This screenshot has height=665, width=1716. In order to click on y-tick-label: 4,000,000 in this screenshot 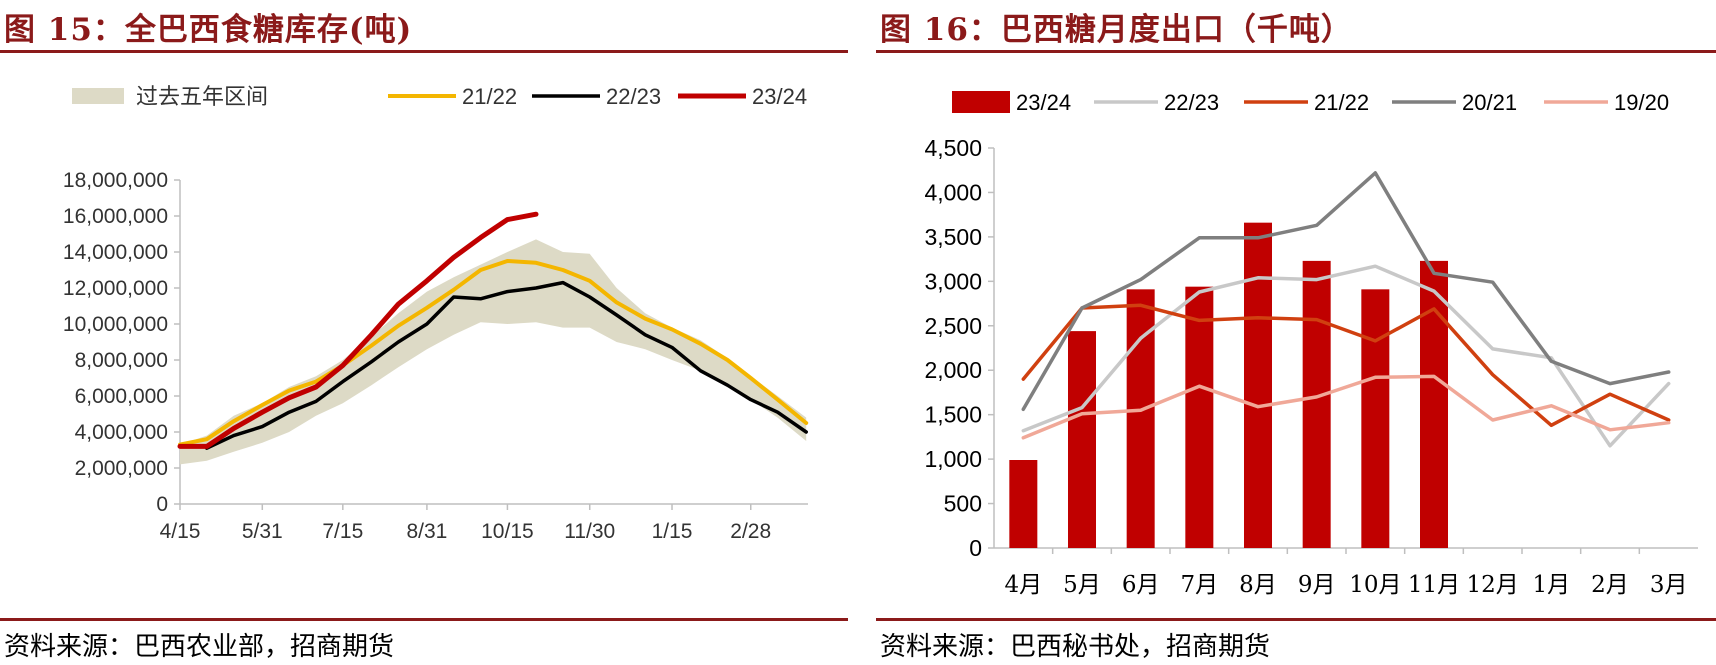, I will do `click(121, 432)`.